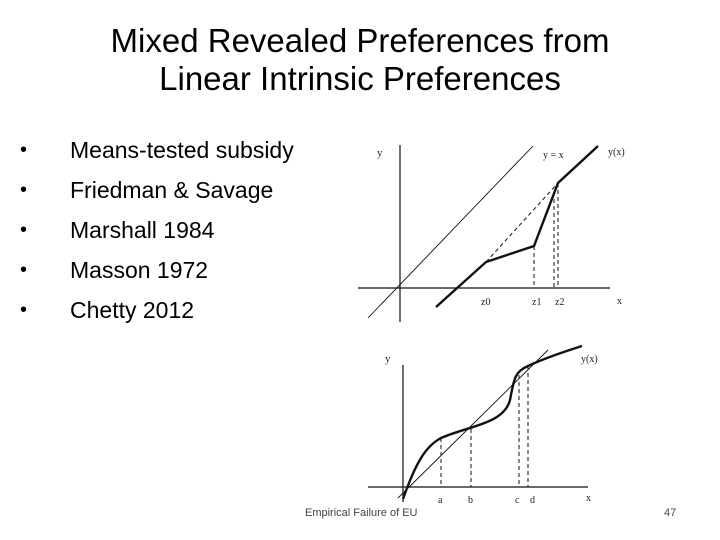 Image resolution: width=720 pixels, height=540 pixels. What do you see at coordinates (473, 424) in the screenshot?
I see `bottom-identity-line` at bounding box center [473, 424].